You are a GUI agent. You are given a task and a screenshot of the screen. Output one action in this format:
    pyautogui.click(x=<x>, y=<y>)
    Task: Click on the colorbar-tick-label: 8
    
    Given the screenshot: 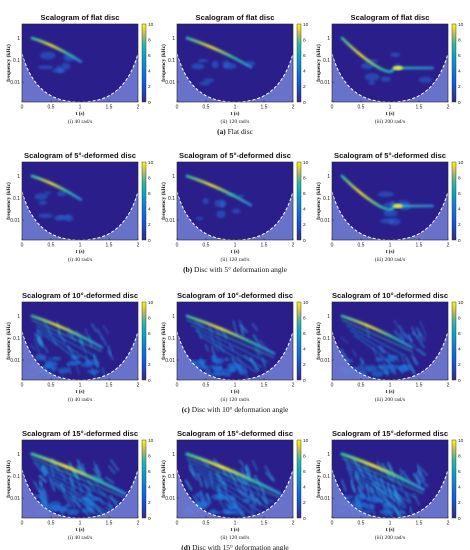 What is the action you would take?
    pyautogui.click(x=304, y=456)
    